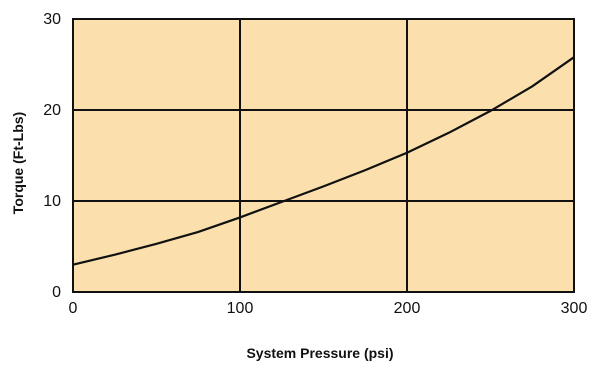 Image resolution: width=591 pixels, height=369 pixels. What do you see at coordinates (319, 353) in the screenshot?
I see `x-axis-title: System Pressure (psi)` at bounding box center [319, 353].